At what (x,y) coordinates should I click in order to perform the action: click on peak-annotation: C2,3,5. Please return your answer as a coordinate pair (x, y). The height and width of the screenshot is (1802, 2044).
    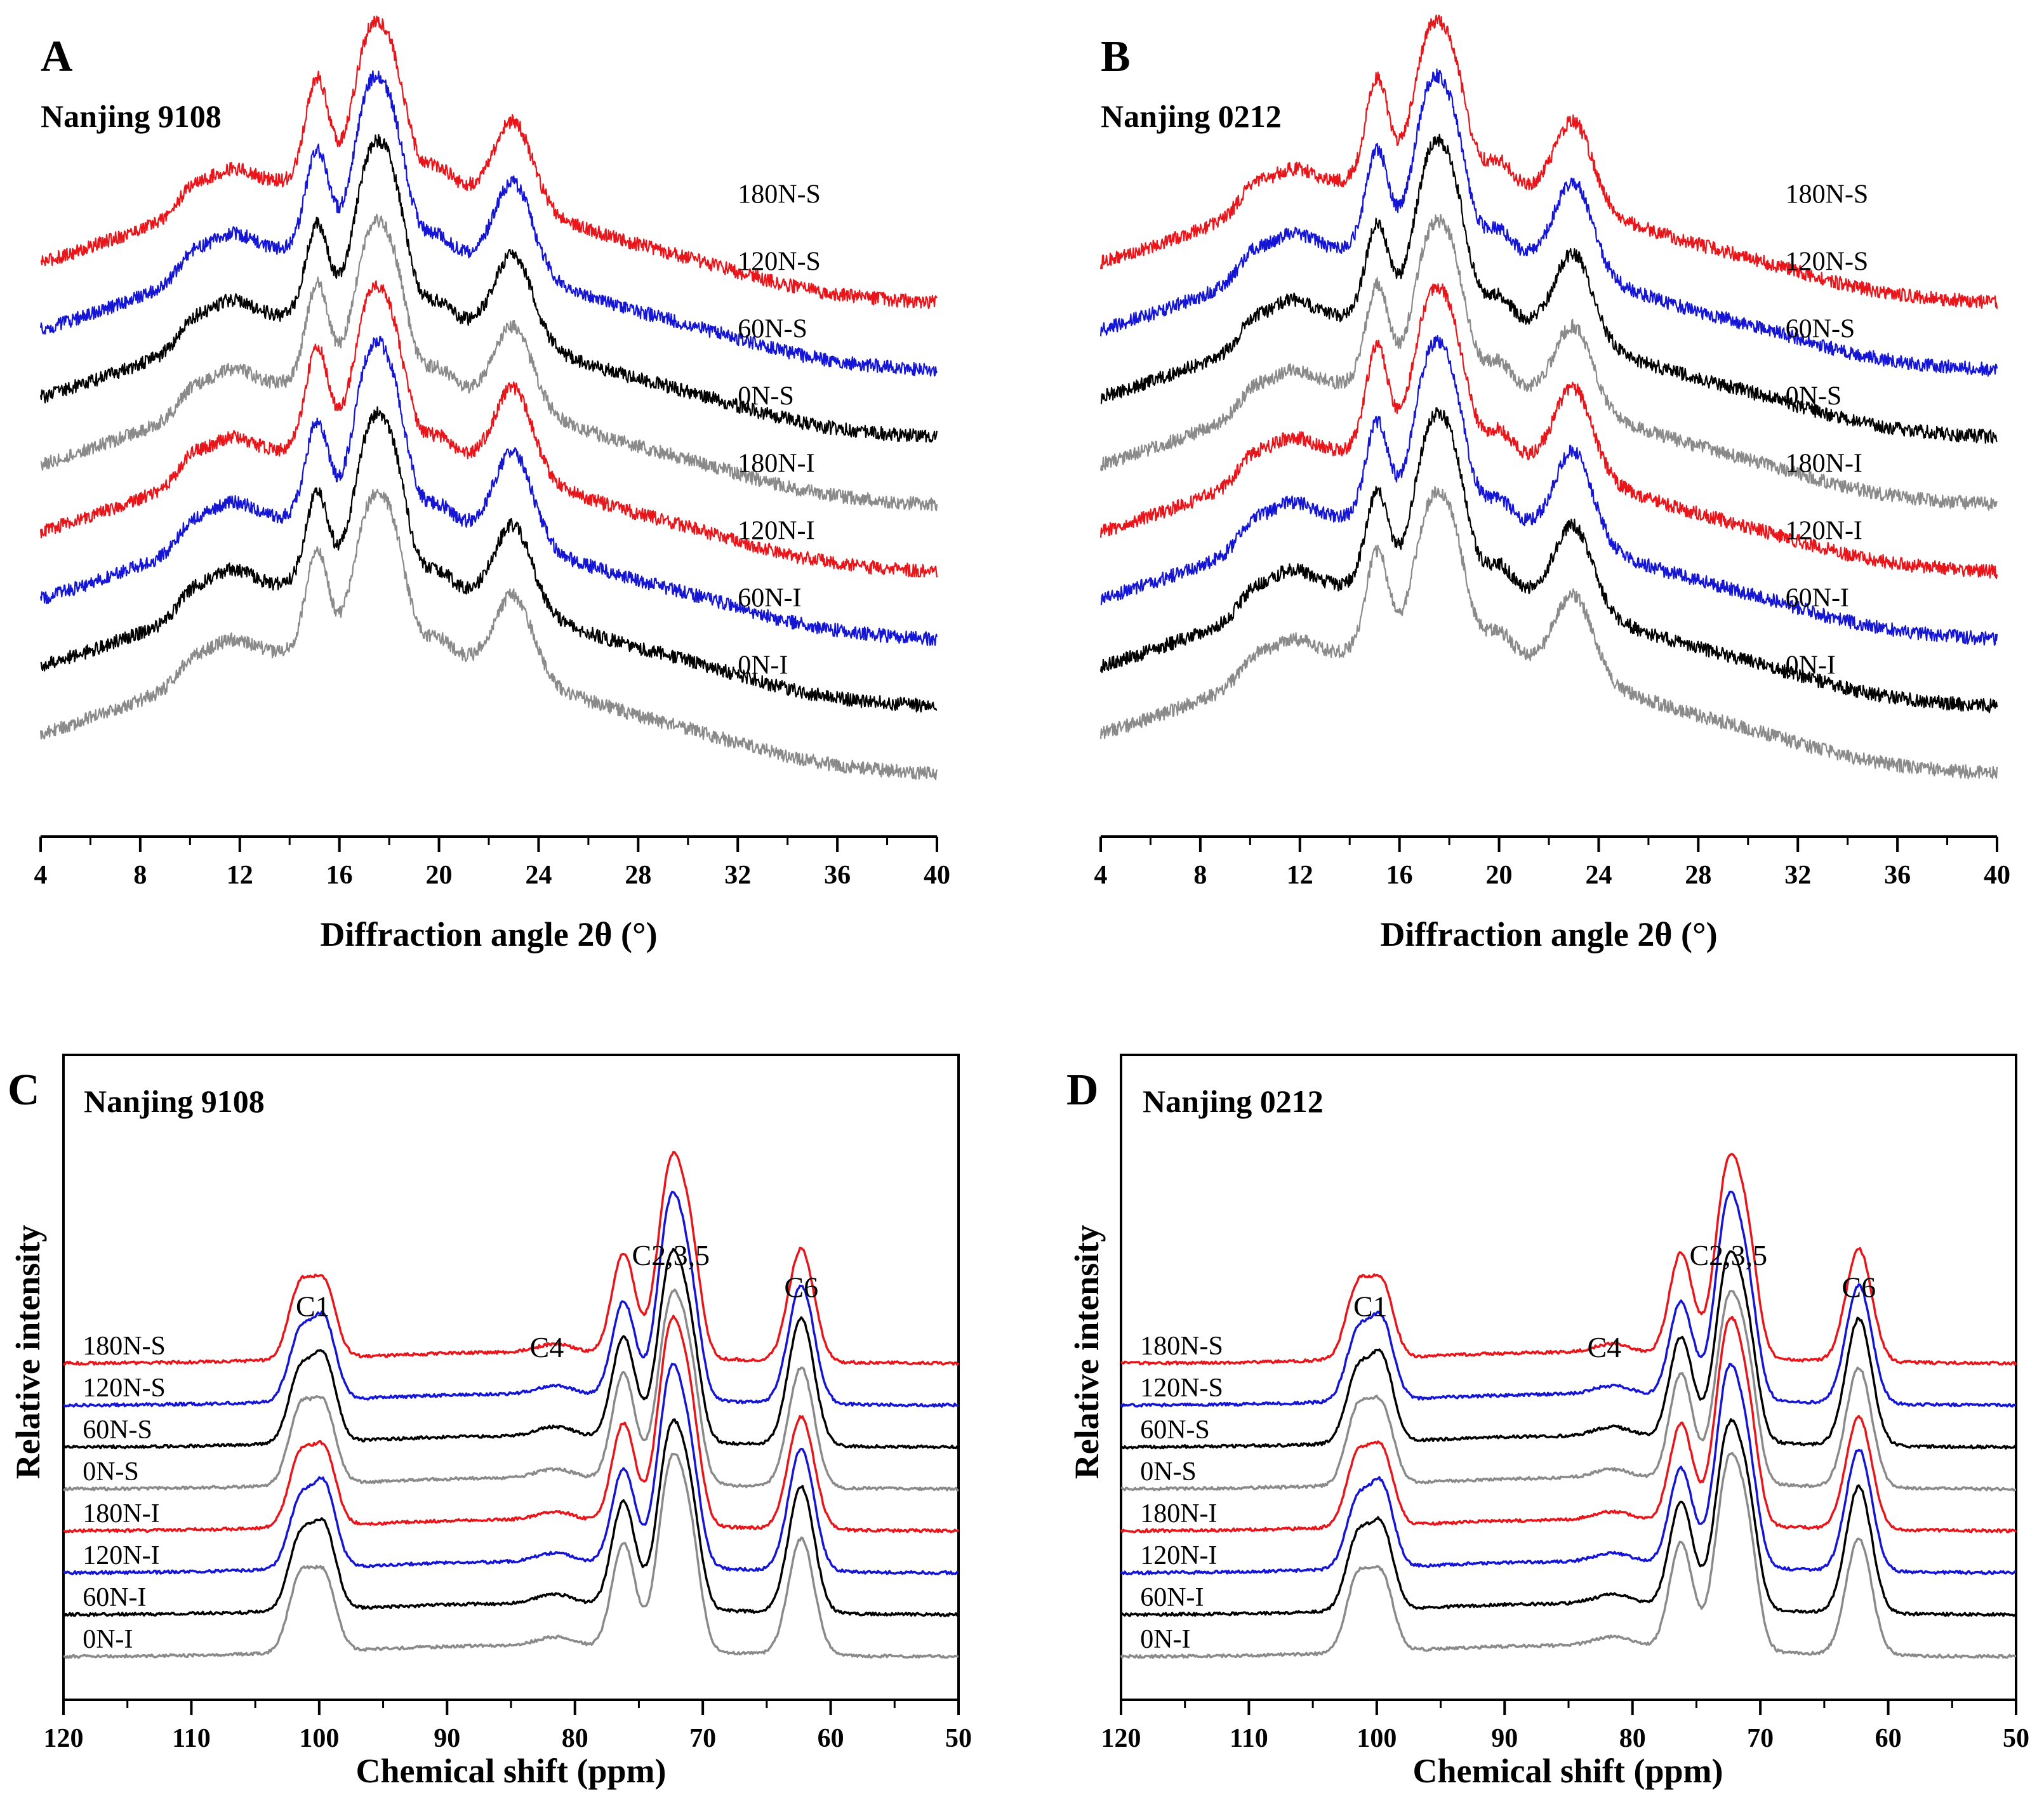
    Looking at the image, I should click on (1728, 1255).